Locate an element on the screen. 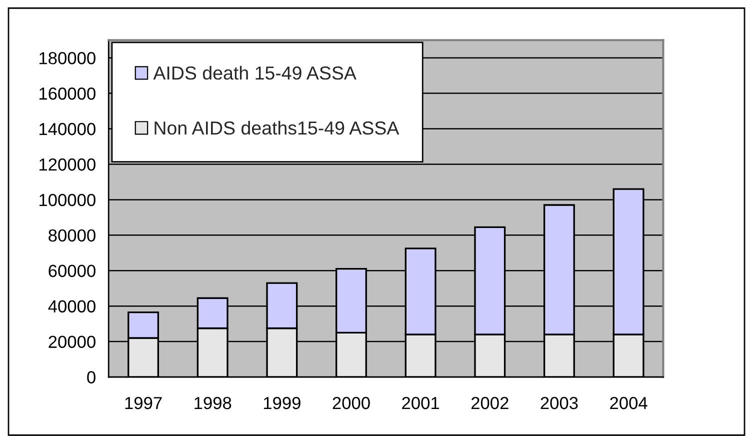 This screenshot has width=746, height=436. y-tick-label: 0 is located at coordinates (91, 377).